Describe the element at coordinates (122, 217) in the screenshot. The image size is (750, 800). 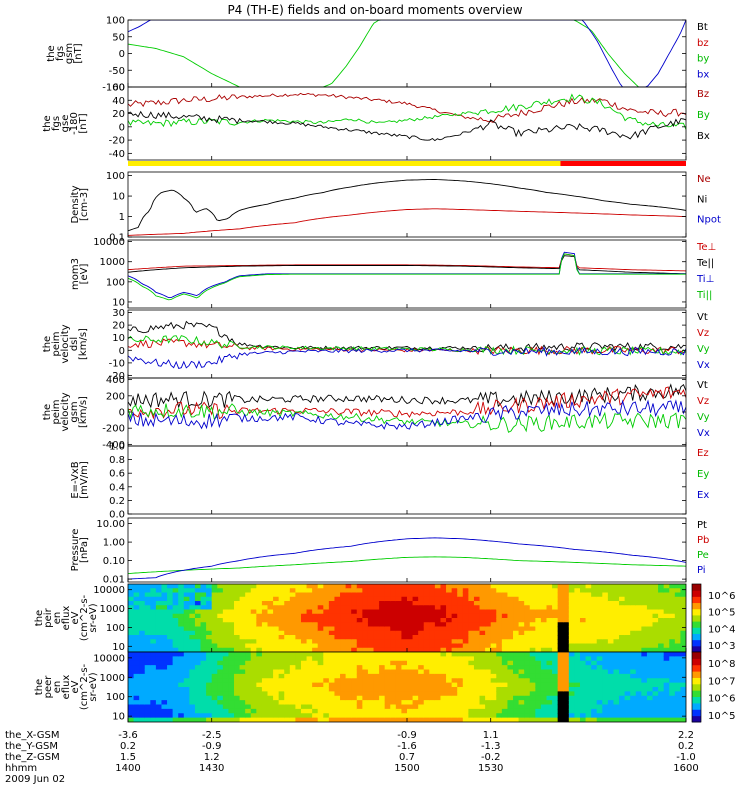
I see `y-tick-label: 1` at that location.